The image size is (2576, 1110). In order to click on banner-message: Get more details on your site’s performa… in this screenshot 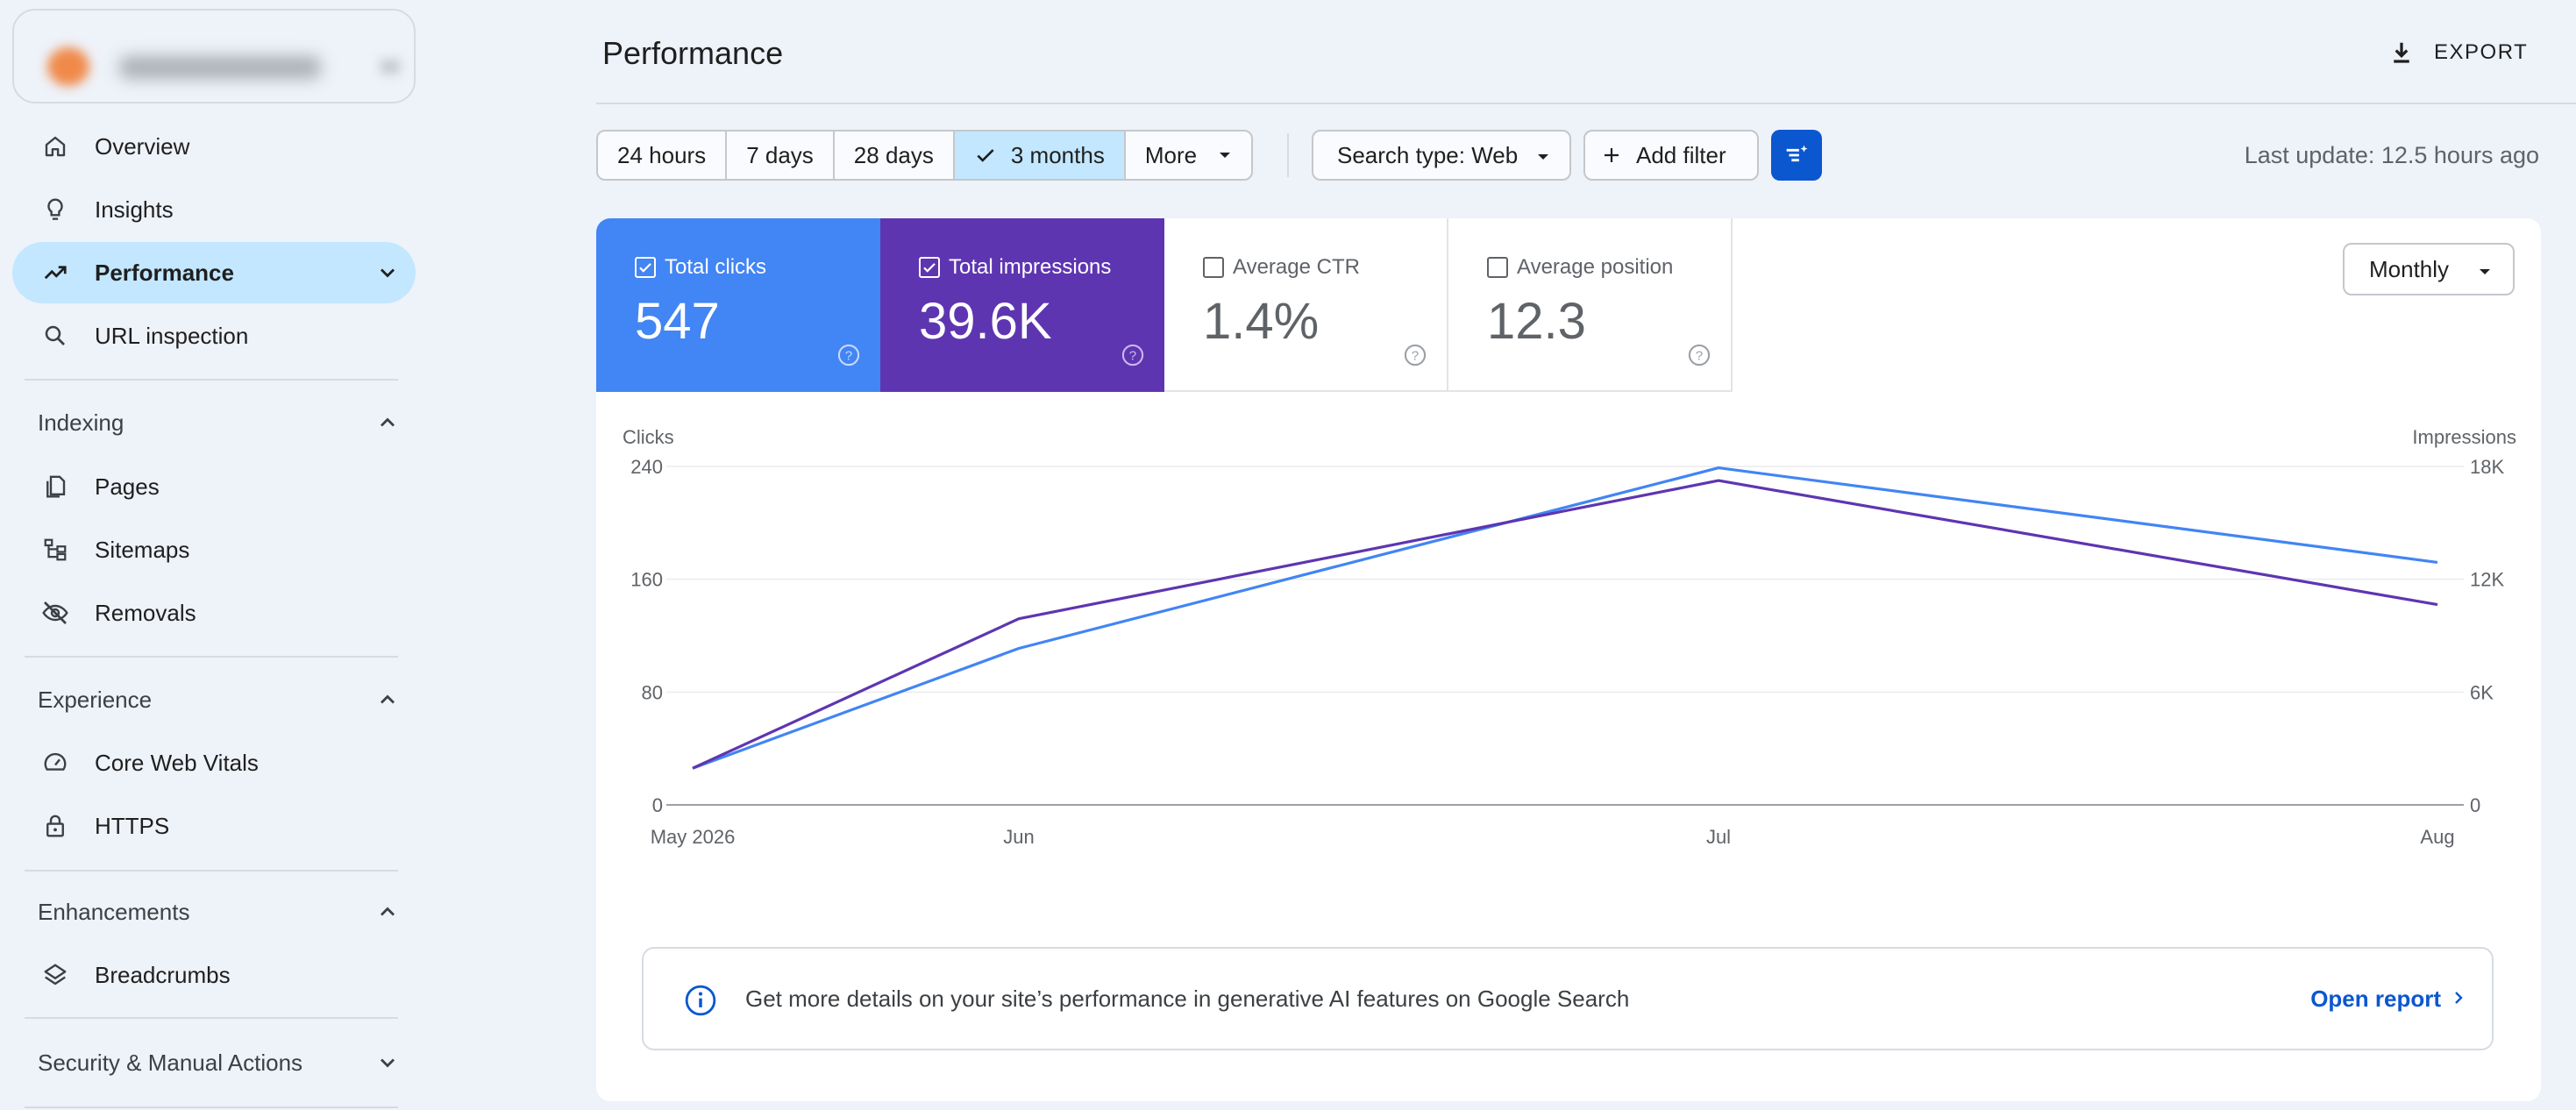, I will do `click(1187, 998)`.